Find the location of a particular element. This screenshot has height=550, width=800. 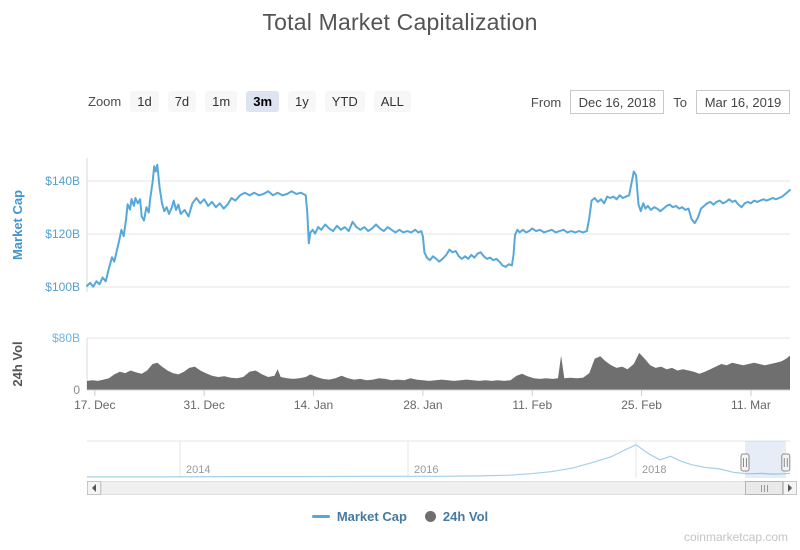

volume-axis-title: 24h Vol is located at coordinates (17, 363).